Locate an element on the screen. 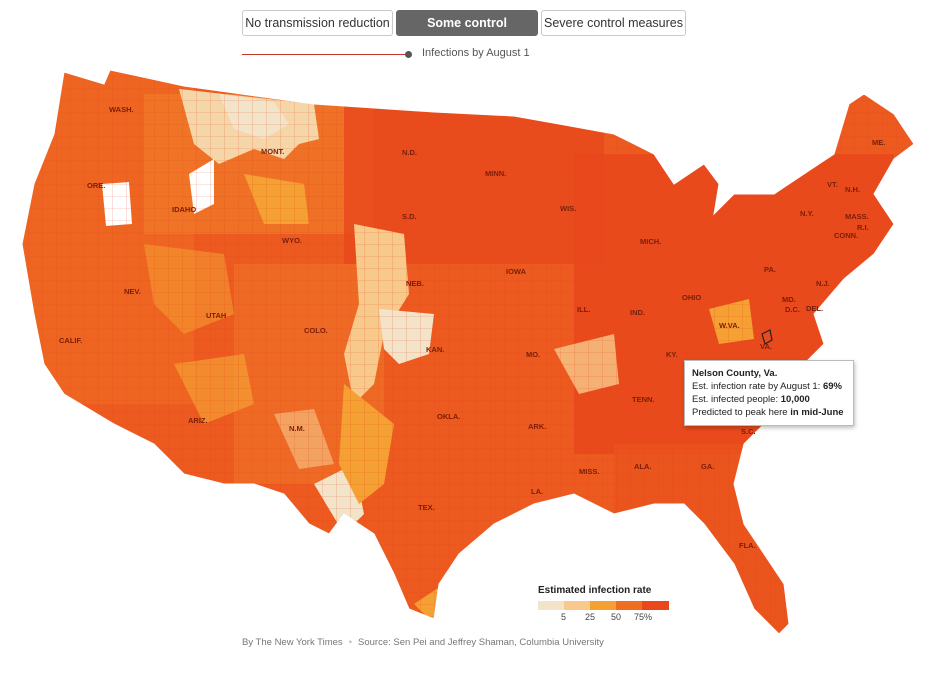 The height and width of the screenshot is (674, 927). state-label: IOWA is located at coordinates (516, 271).